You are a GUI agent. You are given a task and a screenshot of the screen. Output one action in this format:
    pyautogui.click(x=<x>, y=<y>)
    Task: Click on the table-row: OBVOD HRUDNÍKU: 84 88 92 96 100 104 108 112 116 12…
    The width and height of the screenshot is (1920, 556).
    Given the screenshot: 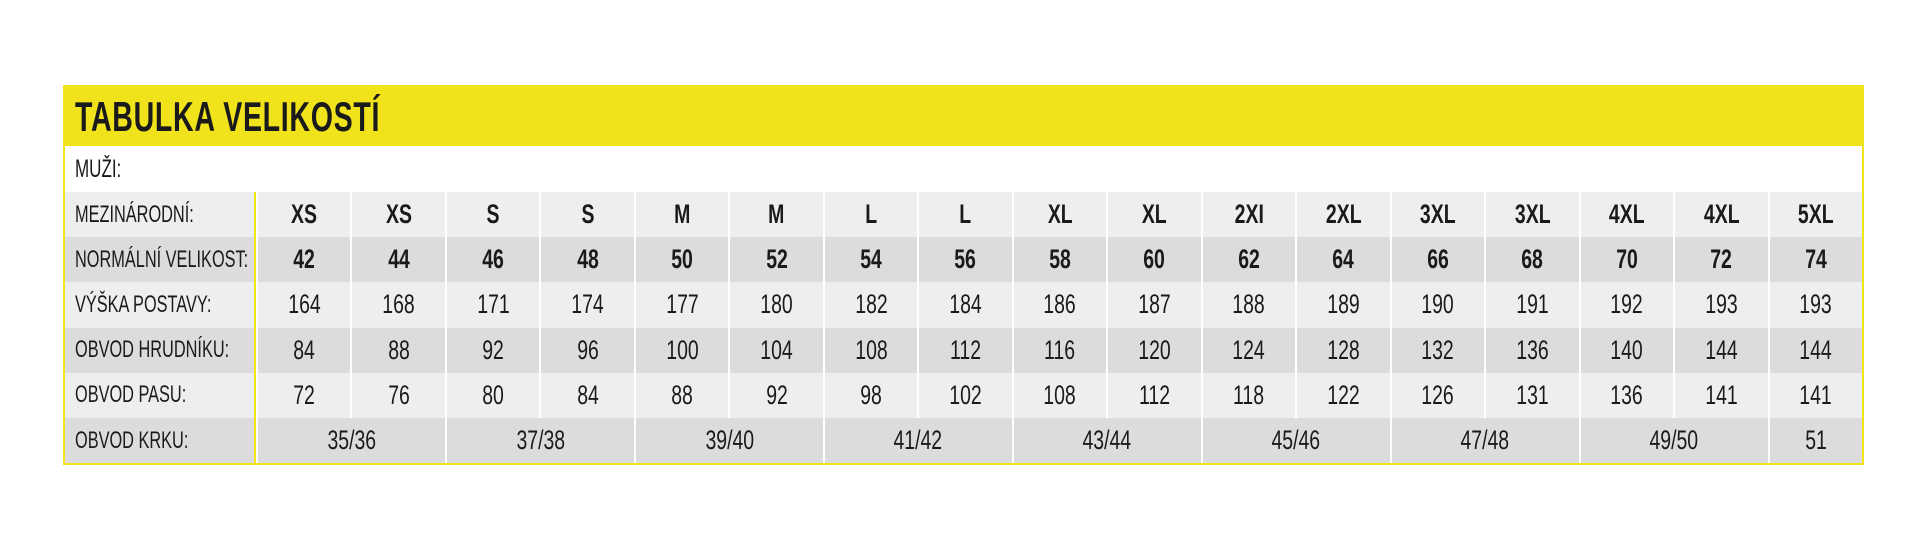 What is the action you would take?
    pyautogui.click(x=963, y=350)
    